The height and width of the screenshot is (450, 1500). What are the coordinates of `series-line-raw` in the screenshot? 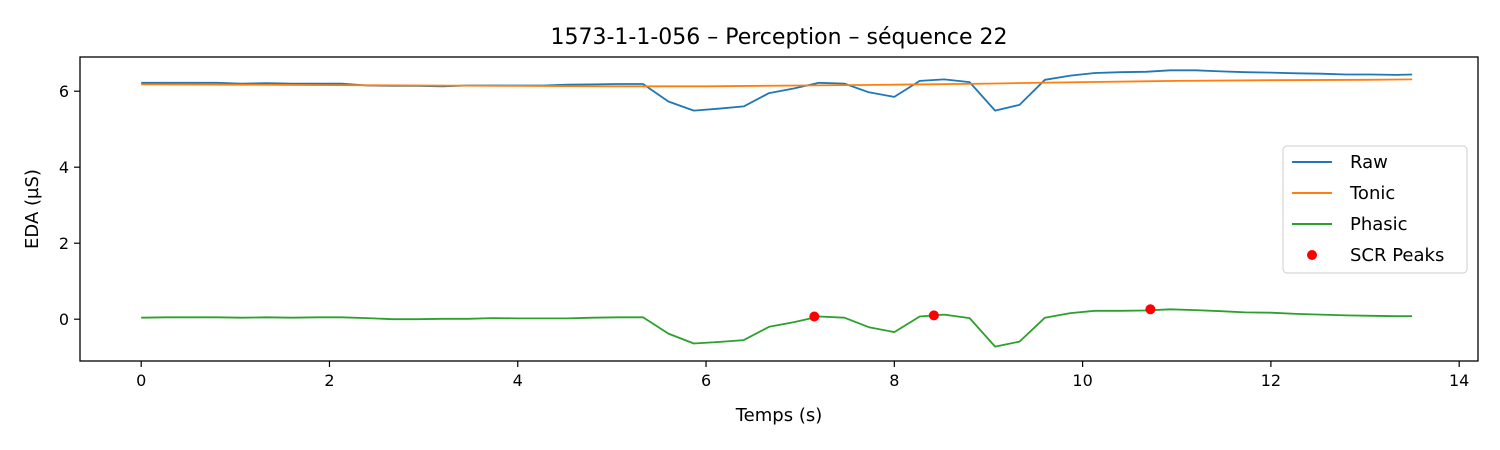 It's located at (777, 90).